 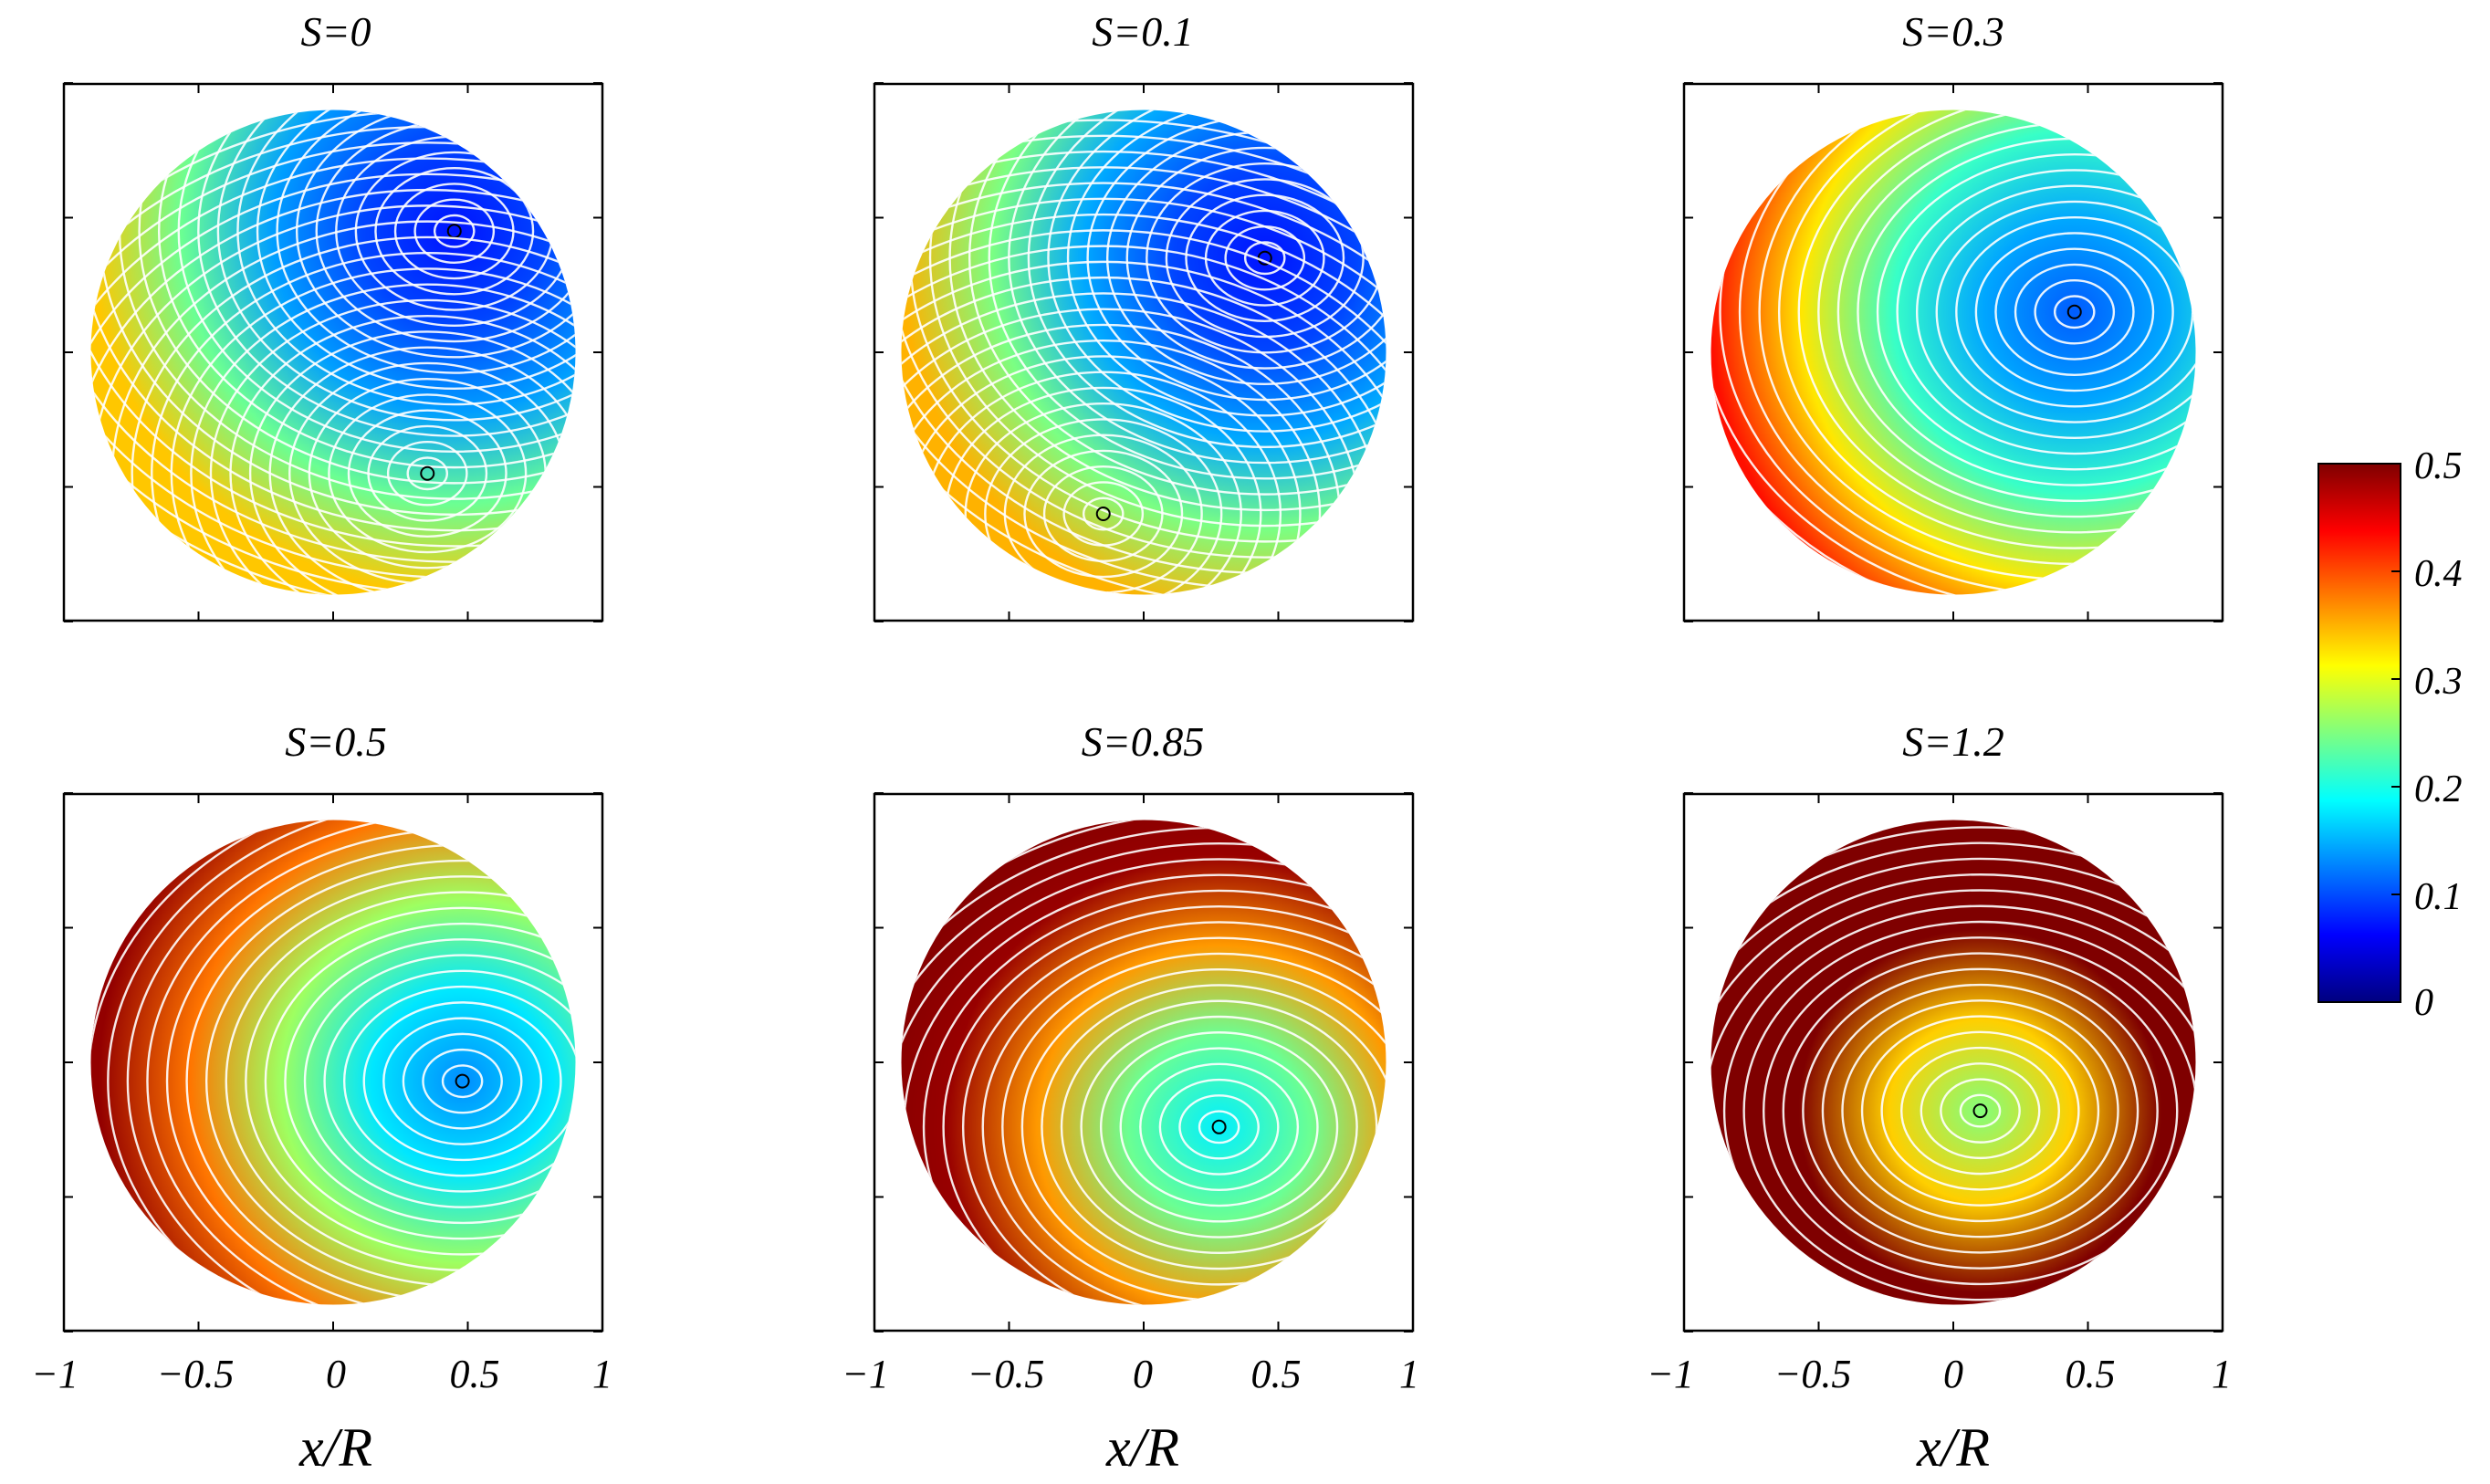 I want to click on colorbar-tick-label: 0.1, so click(x=2438, y=897).